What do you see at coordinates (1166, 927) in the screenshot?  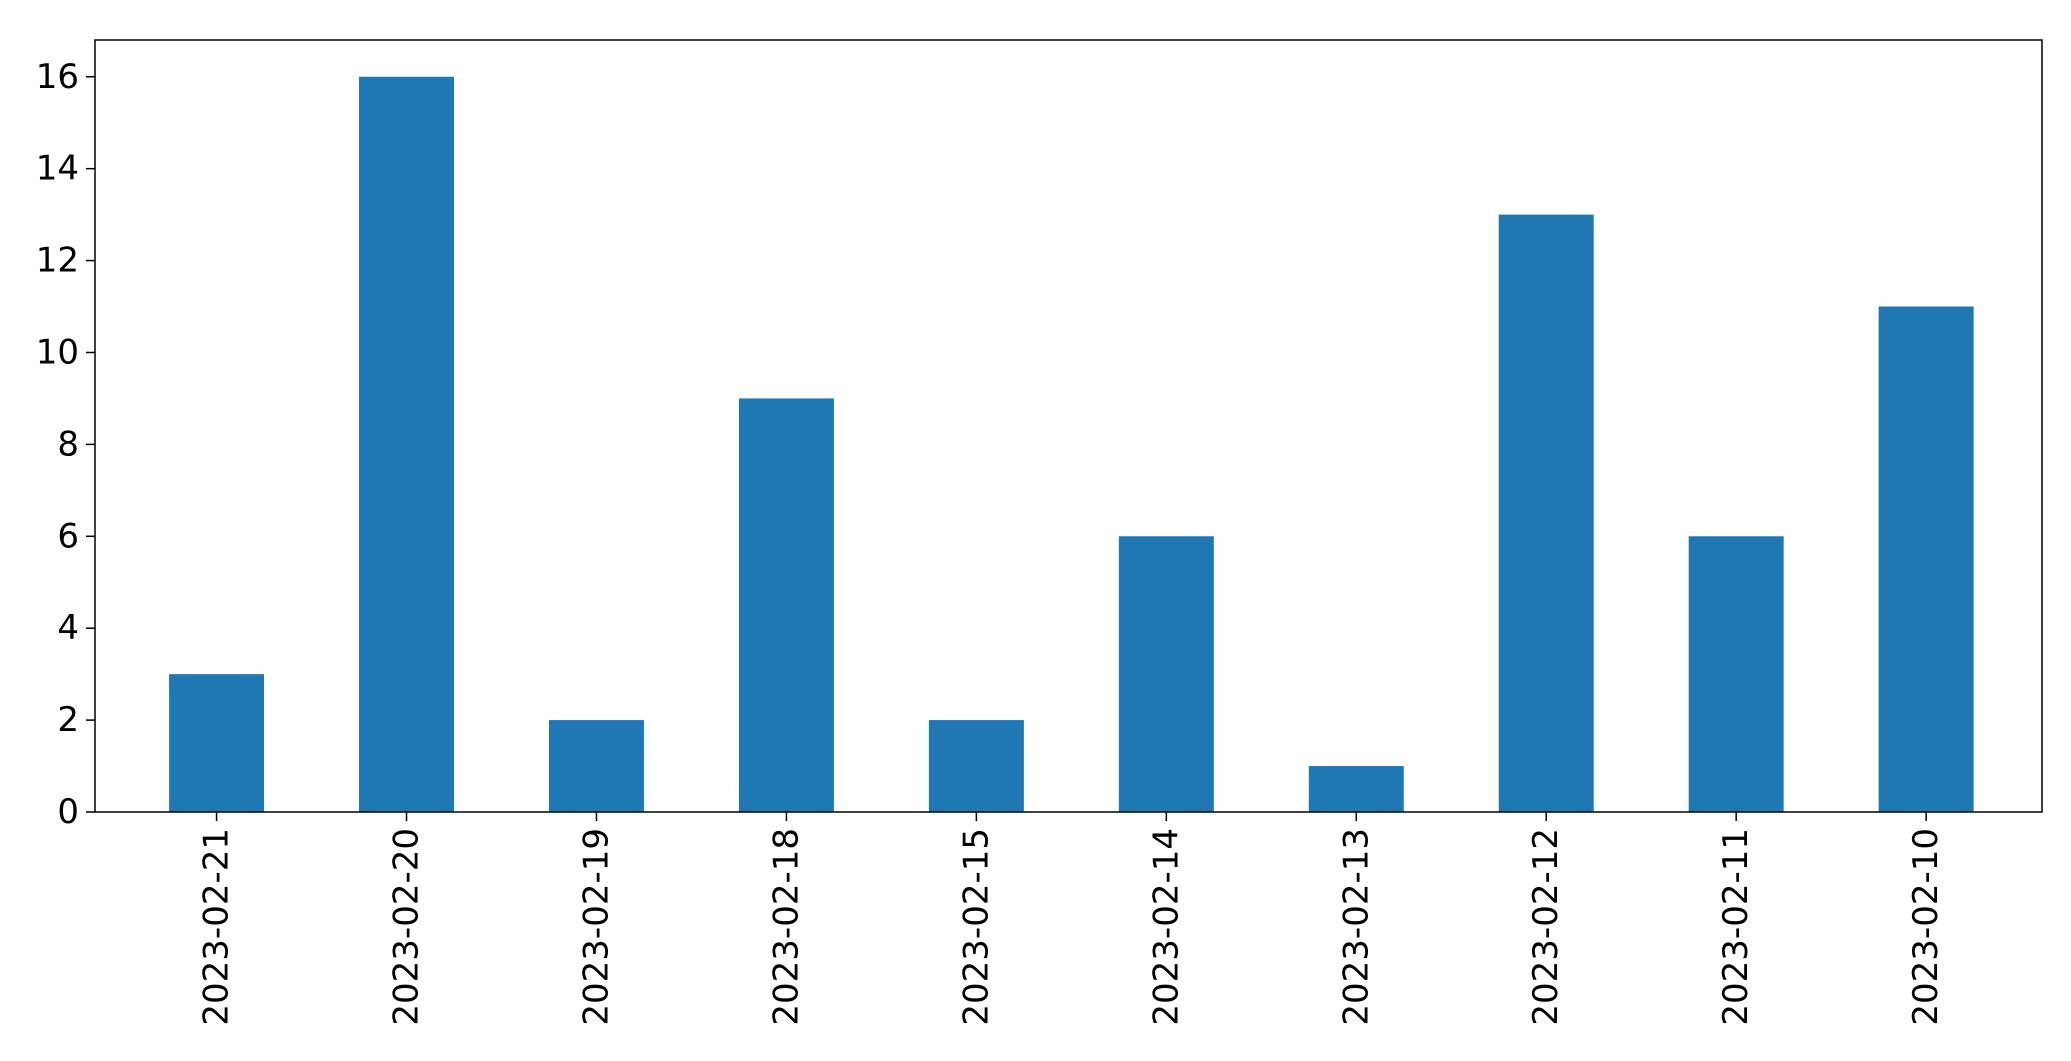 I see `x-tick-label: 2023-02-14` at bounding box center [1166, 927].